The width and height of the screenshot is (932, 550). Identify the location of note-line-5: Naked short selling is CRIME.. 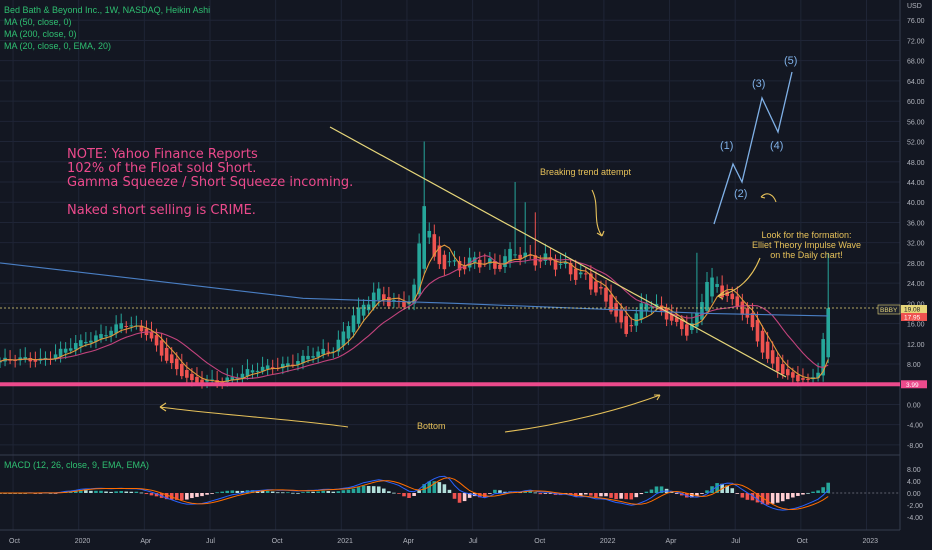
(161, 210).